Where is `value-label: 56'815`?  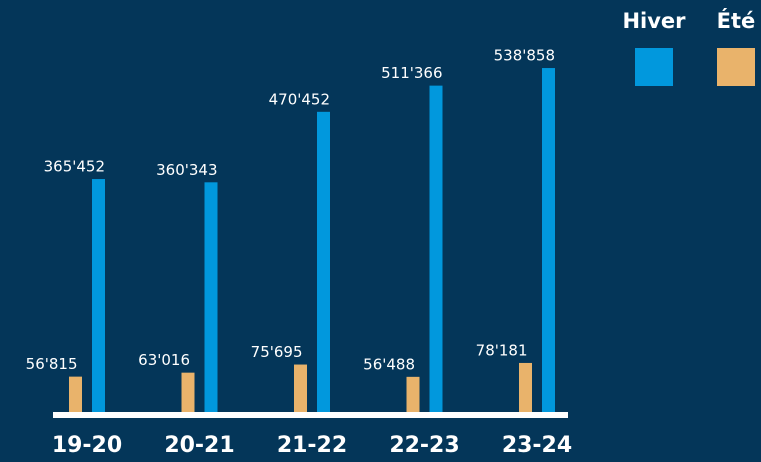 value-label: 56'815 is located at coordinates (52, 364).